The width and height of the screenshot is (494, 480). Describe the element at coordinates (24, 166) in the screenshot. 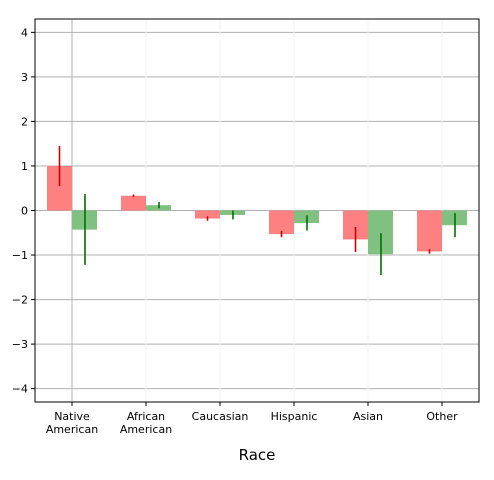

I see `y-tick-label: 1` at that location.